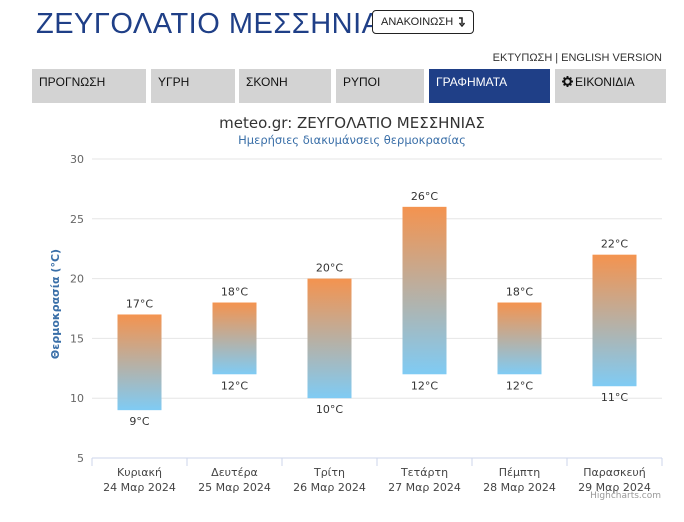 This screenshot has height=522, width=684. Describe the element at coordinates (519, 487) in the screenshot. I see `x-tick-date: 28 Μαρ 2024` at that location.